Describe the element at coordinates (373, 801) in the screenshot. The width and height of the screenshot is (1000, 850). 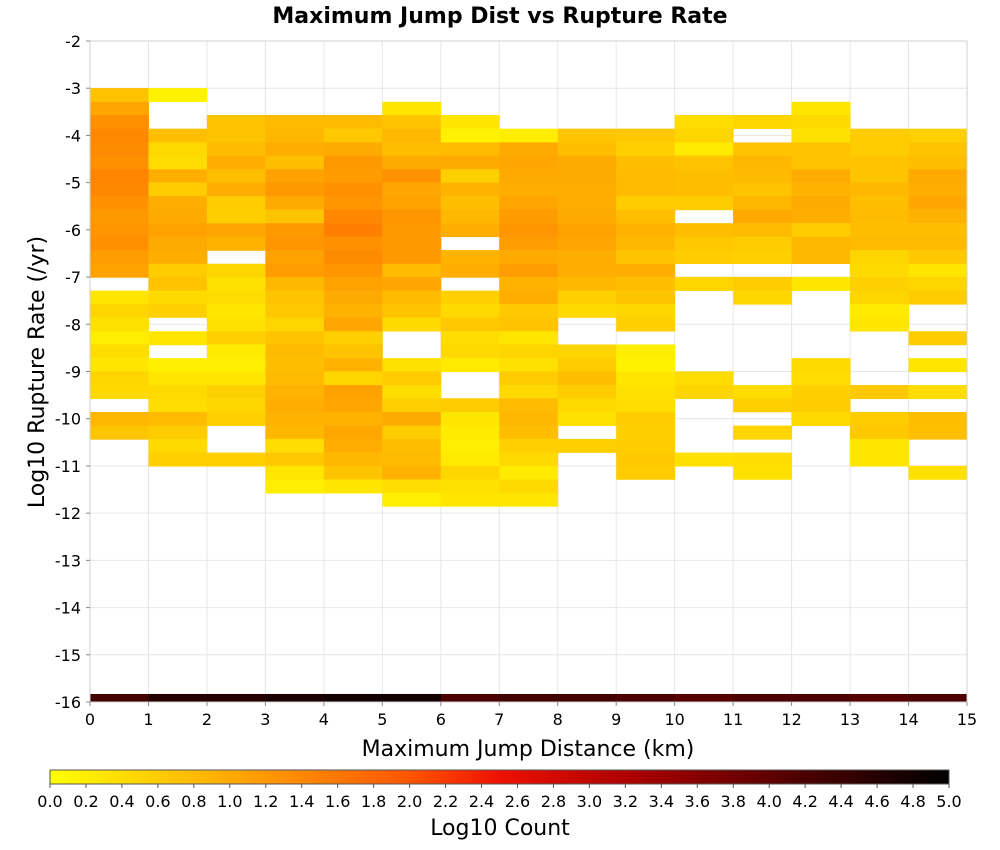
I see `colorbar-tick-label: 1.8` at that location.